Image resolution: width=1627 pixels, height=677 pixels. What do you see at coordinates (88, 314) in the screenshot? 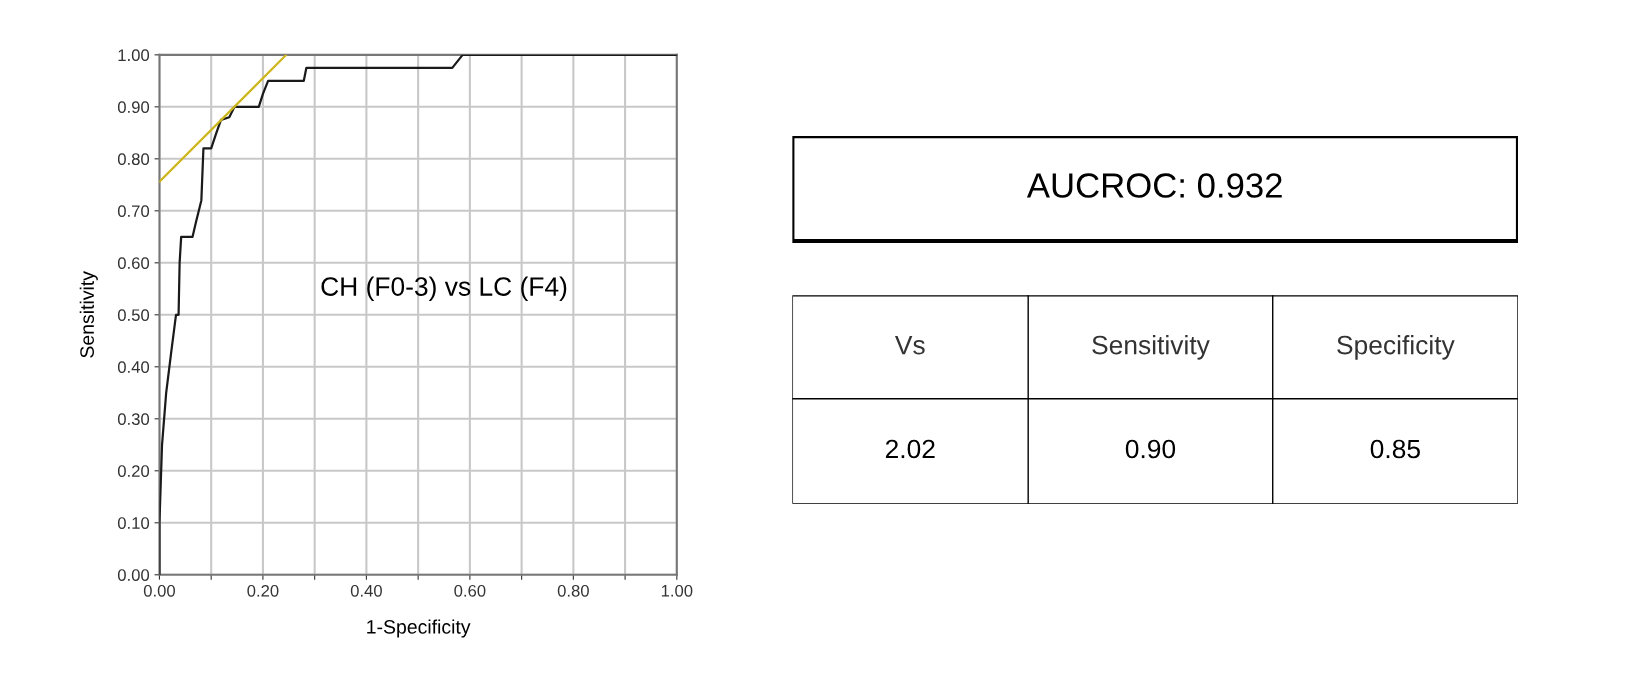
I see `y-axis-title: Sensitivity` at bounding box center [88, 314].